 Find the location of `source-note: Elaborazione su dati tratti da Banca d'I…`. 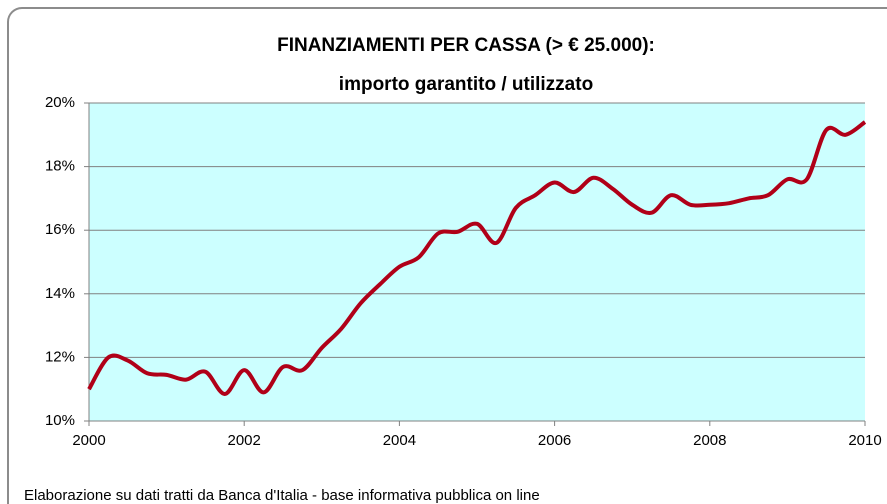

source-note: Elaborazione su dati tratti da Banca d'I… is located at coordinates (282, 495).